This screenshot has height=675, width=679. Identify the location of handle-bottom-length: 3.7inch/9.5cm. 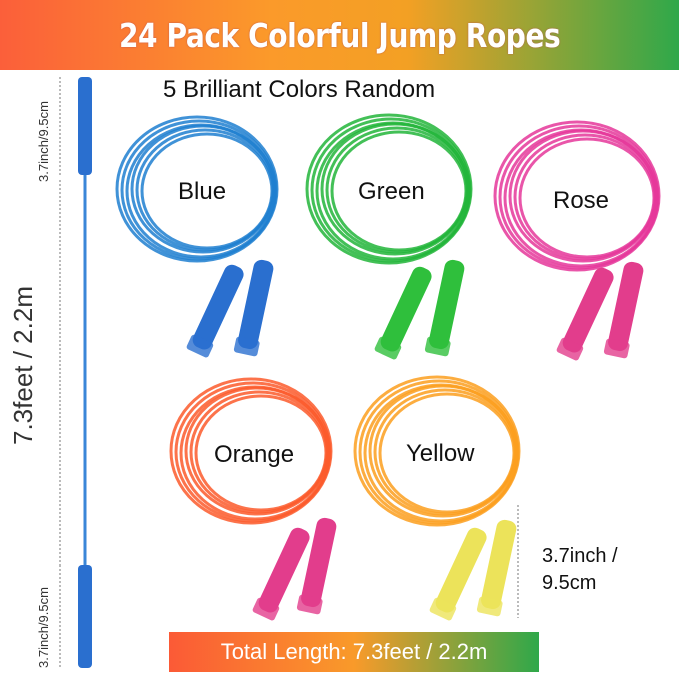
(43, 627).